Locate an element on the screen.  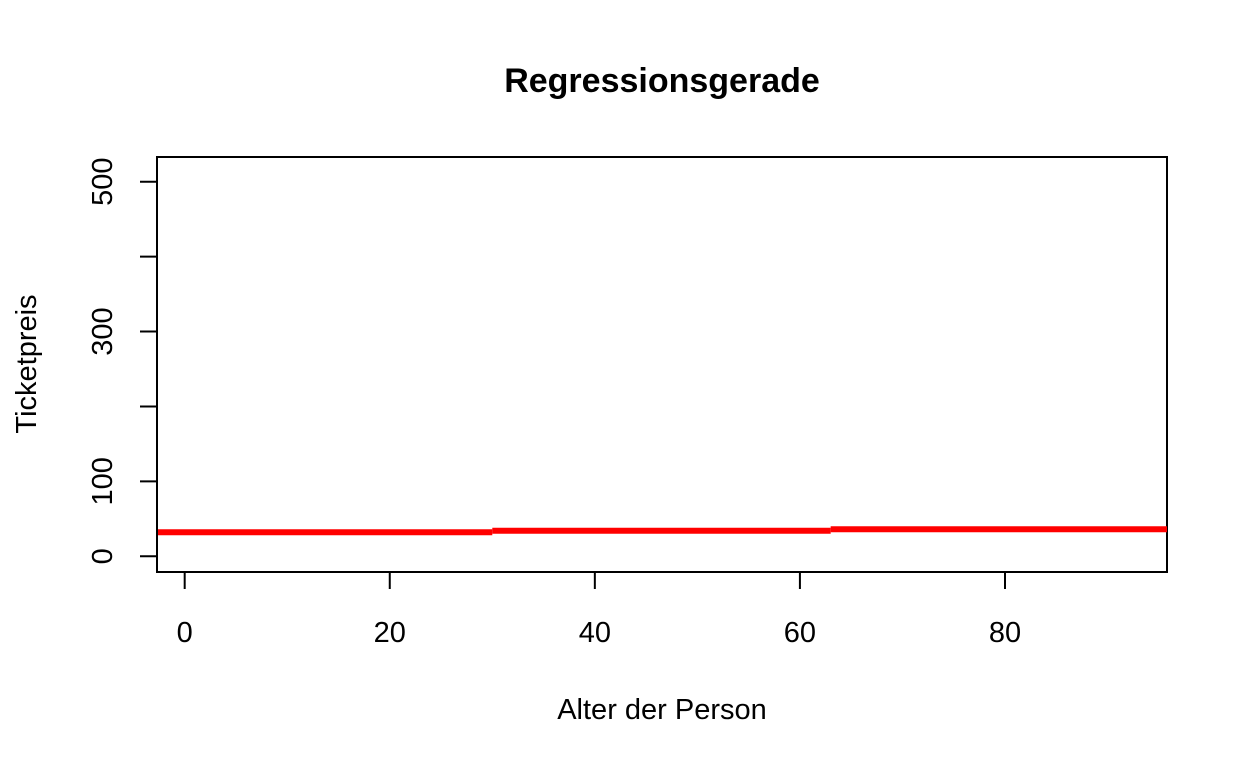
x-tick-label: 40 is located at coordinates (595, 633).